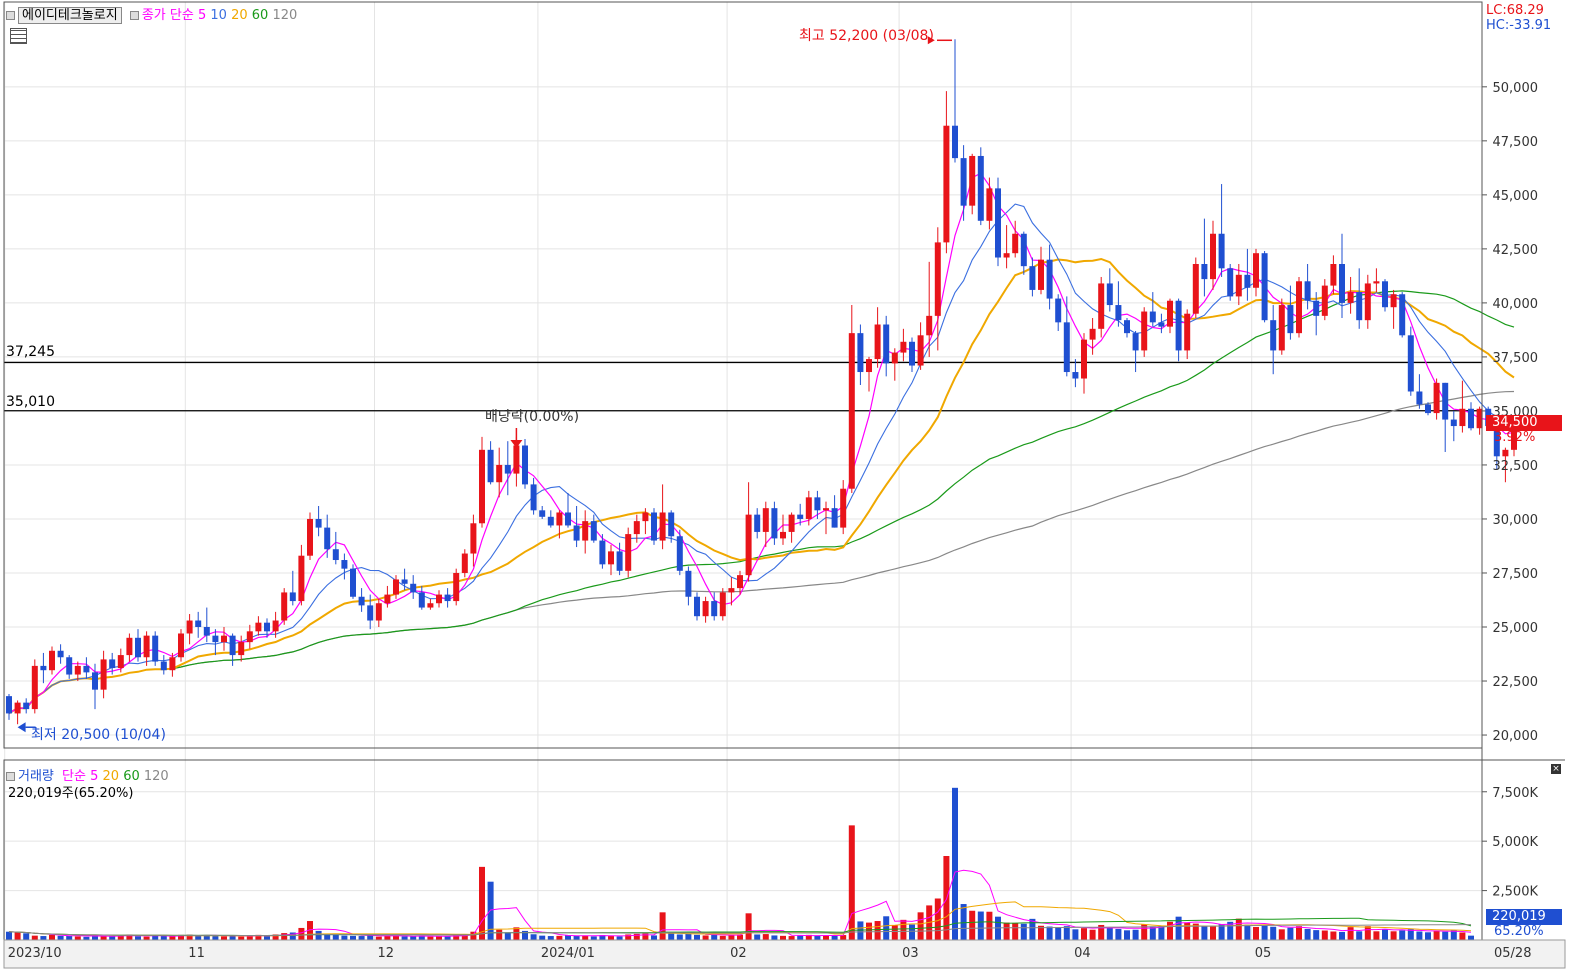  I want to click on x-tick-label: 11, so click(196, 953).